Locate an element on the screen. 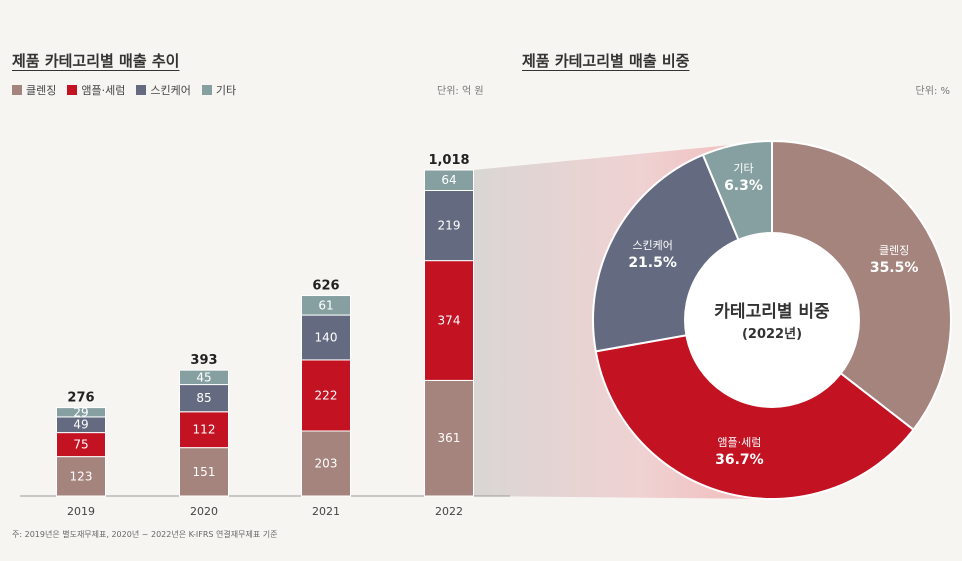 The image size is (962, 561). bar-2022-other is located at coordinates (449, 180).